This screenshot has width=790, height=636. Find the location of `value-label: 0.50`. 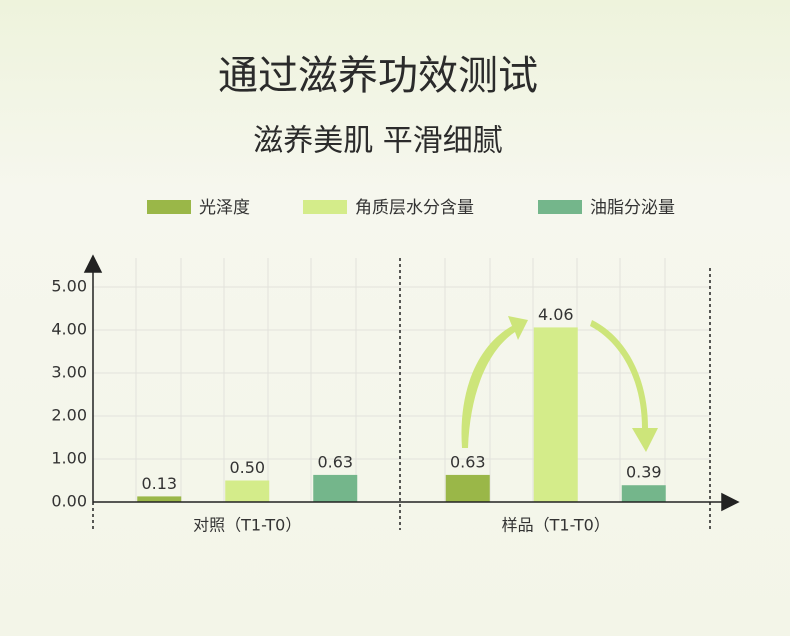

value-label: 0.50 is located at coordinates (247, 467).